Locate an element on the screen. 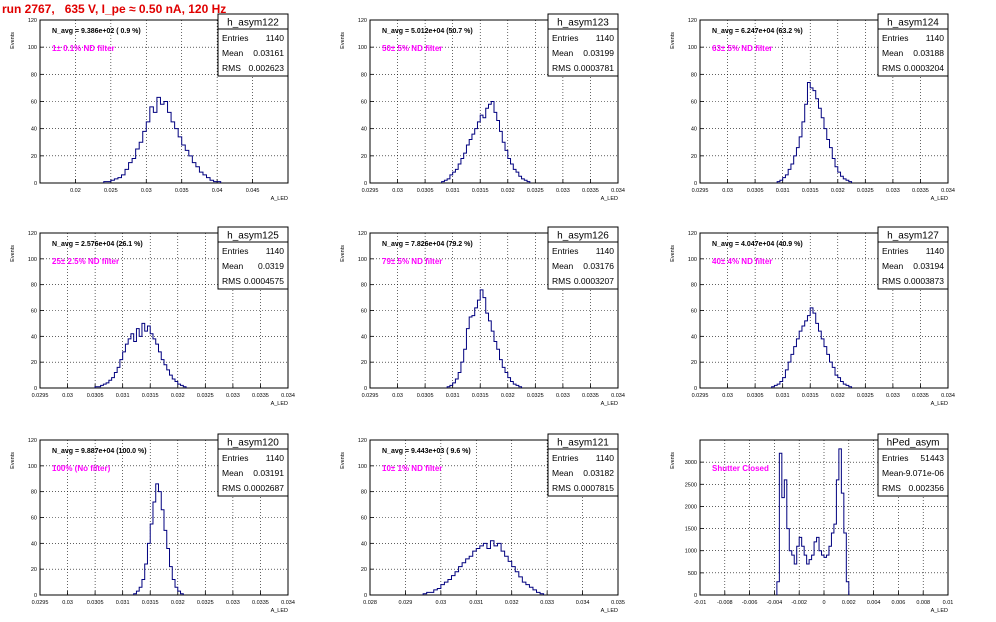  x-tick-label: 0.0335 is located at coordinates (590, 191).